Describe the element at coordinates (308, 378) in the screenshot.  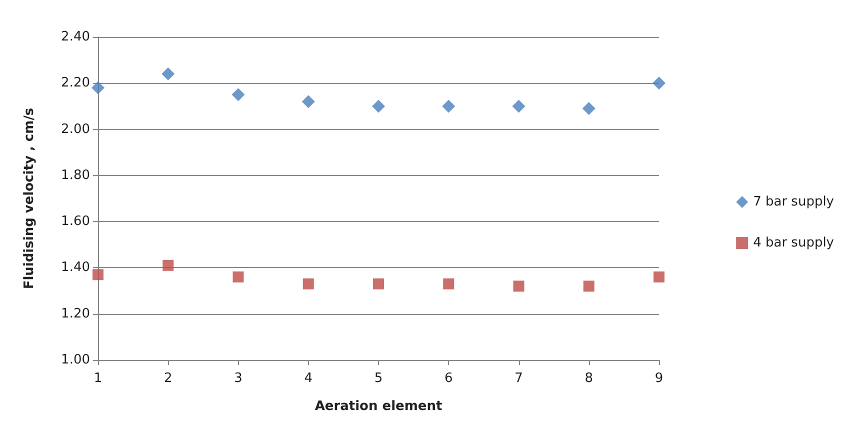
I see `x-tick-label: 4` at that location.